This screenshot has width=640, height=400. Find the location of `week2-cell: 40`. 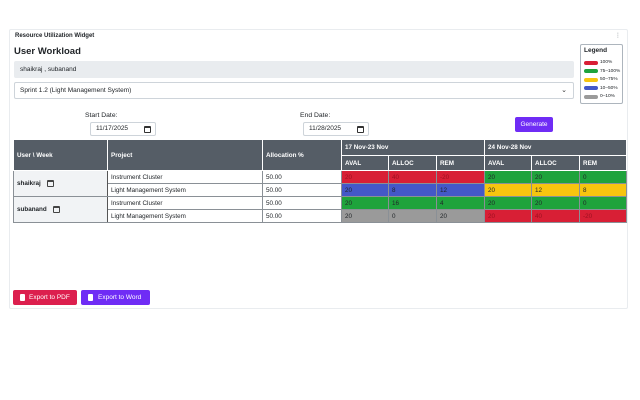

week2-cell: 40 is located at coordinates (556, 216).